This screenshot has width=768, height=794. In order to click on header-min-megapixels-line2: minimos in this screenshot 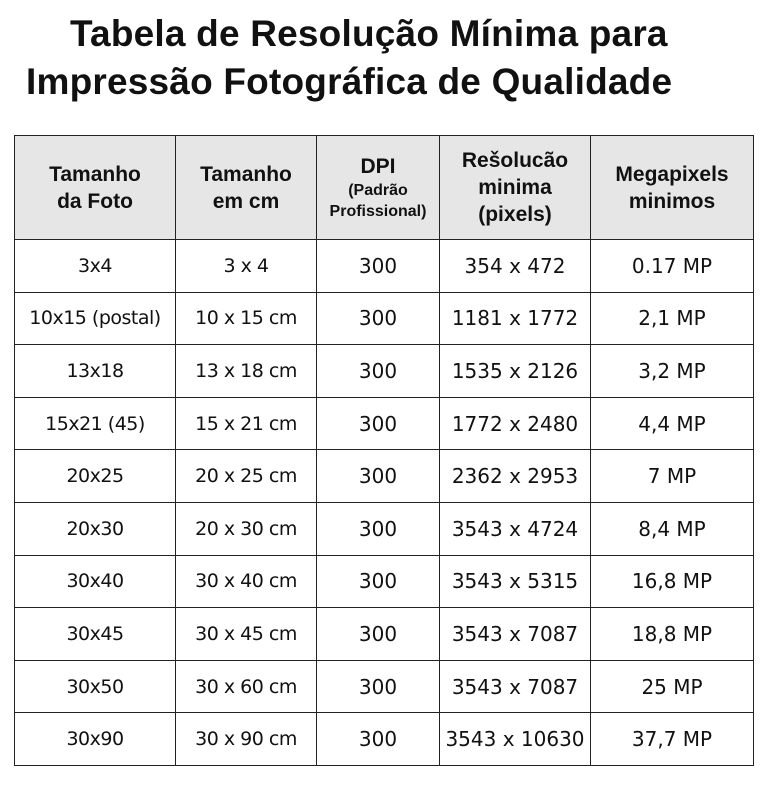, I will do `click(672, 201)`.